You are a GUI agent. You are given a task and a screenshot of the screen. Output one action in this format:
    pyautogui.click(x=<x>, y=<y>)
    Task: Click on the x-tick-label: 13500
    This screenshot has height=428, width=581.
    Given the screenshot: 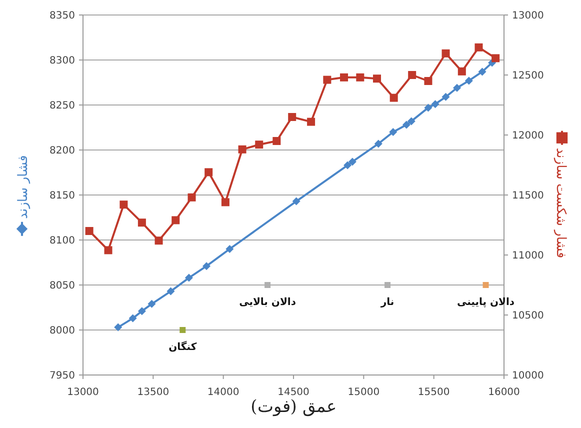 What is the action you would take?
    pyautogui.click(x=153, y=392)
    